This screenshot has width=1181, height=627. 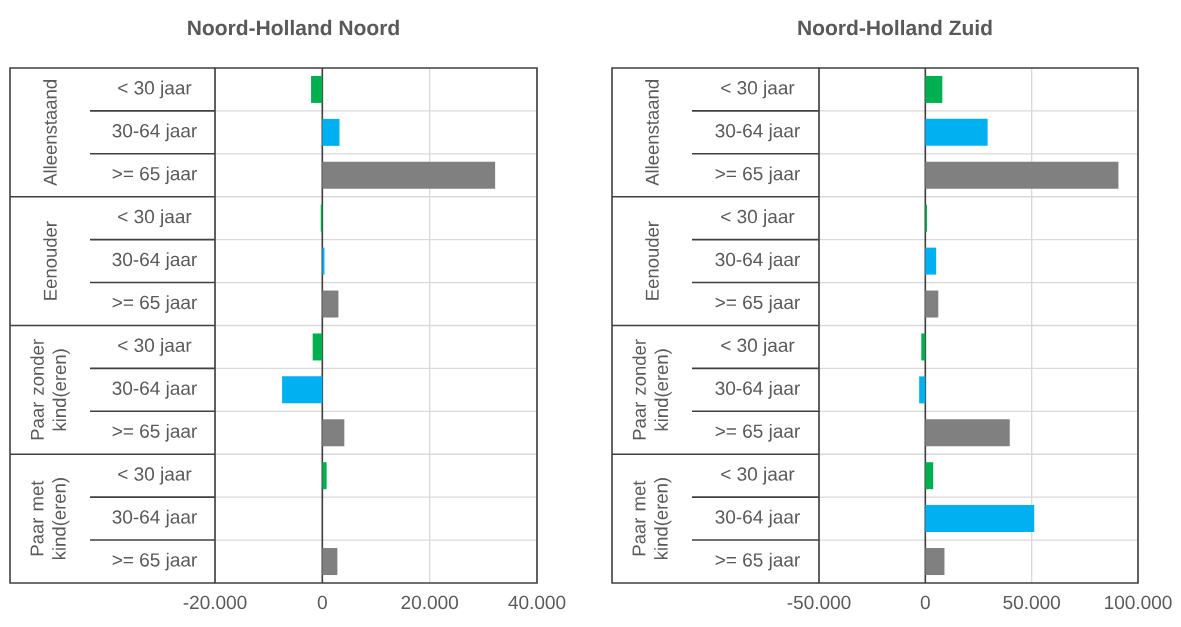 I want to click on x-tick-label: 20.000, so click(x=429, y=602).